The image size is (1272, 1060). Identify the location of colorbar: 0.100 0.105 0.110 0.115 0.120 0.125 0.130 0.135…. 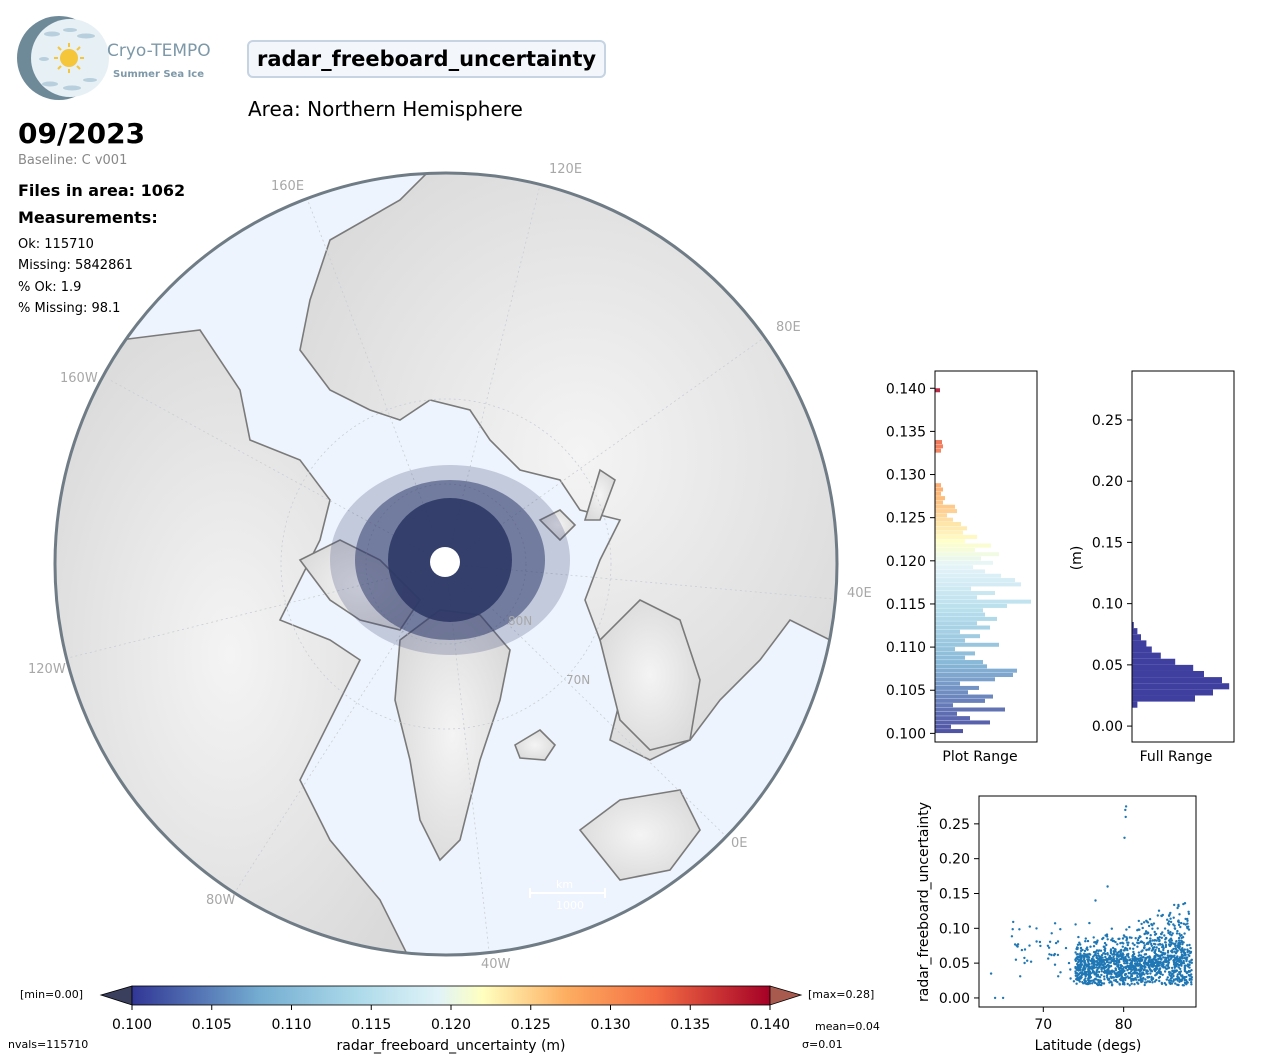
(451, 1019).